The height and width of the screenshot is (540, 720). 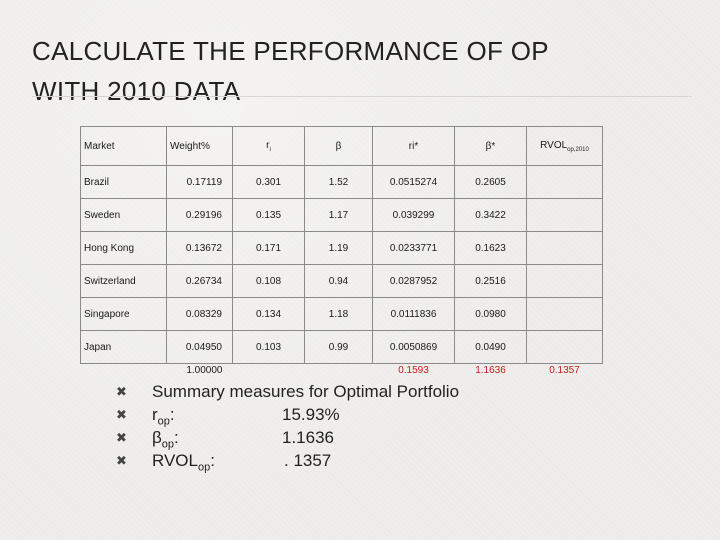 I want to click on cell-total-weighted-beta: 1.1636, so click(x=490, y=370).